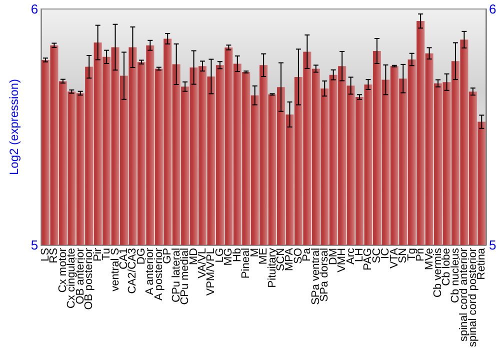 Image resolution: width=500 pixels, height=350 pixels. Describe the element at coordinates (492, 244) in the screenshot. I see `y2-tick-label: 5` at that location.